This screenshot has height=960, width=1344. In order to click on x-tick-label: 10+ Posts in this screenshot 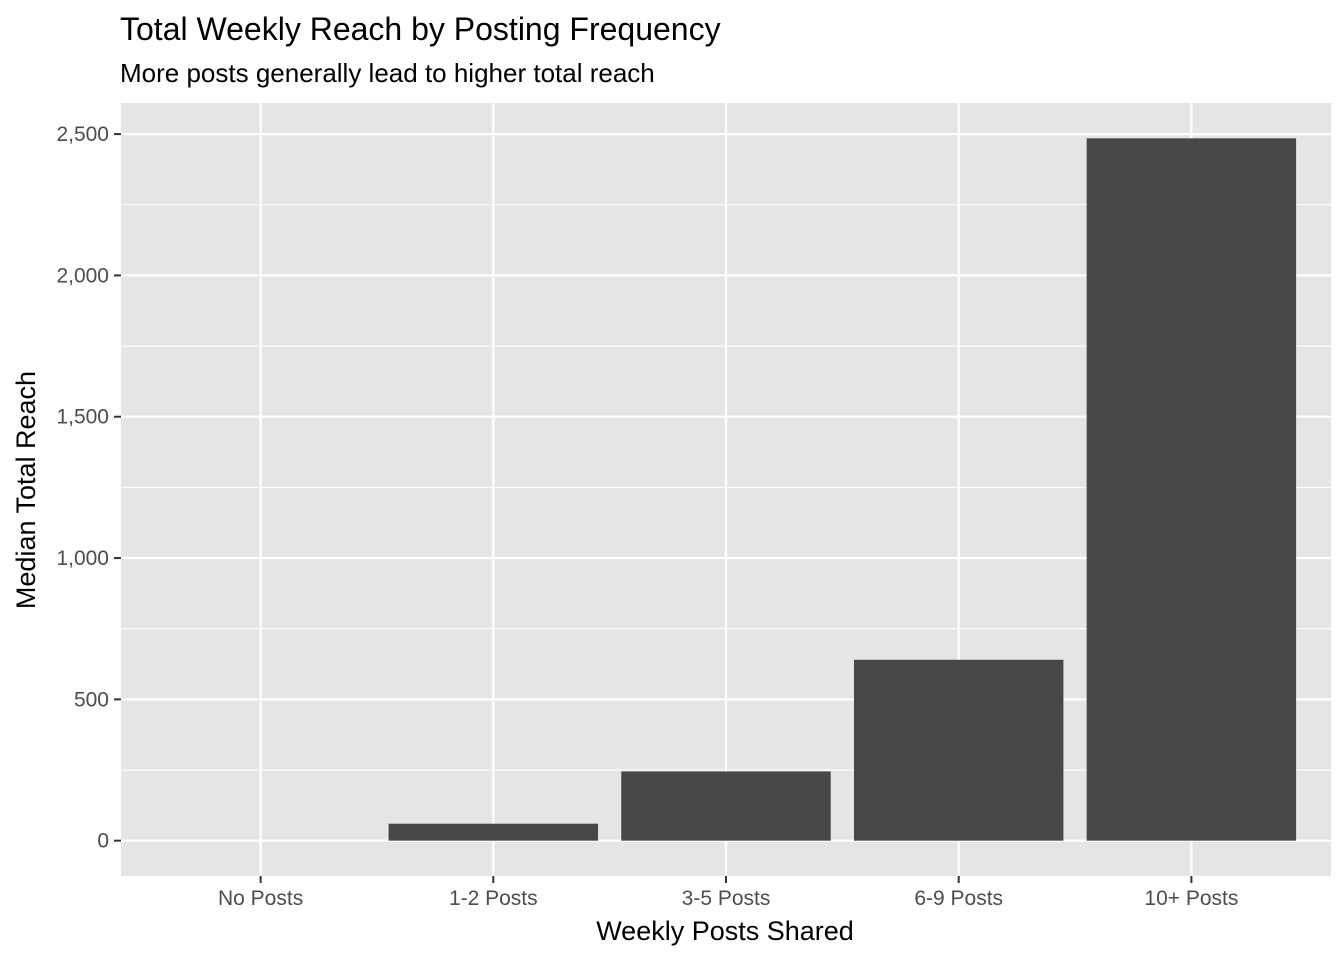, I will do `click(1191, 898)`.